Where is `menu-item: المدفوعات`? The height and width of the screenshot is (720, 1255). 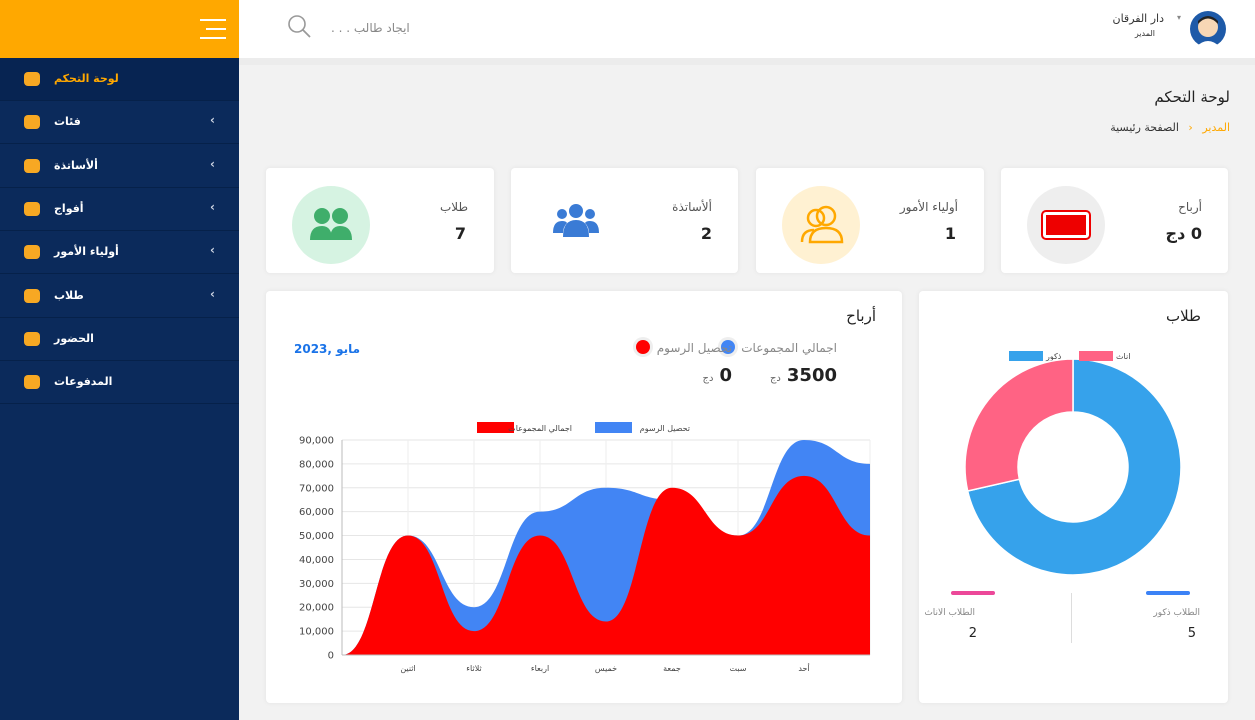 menu-item: المدفوعات is located at coordinates (119, 383).